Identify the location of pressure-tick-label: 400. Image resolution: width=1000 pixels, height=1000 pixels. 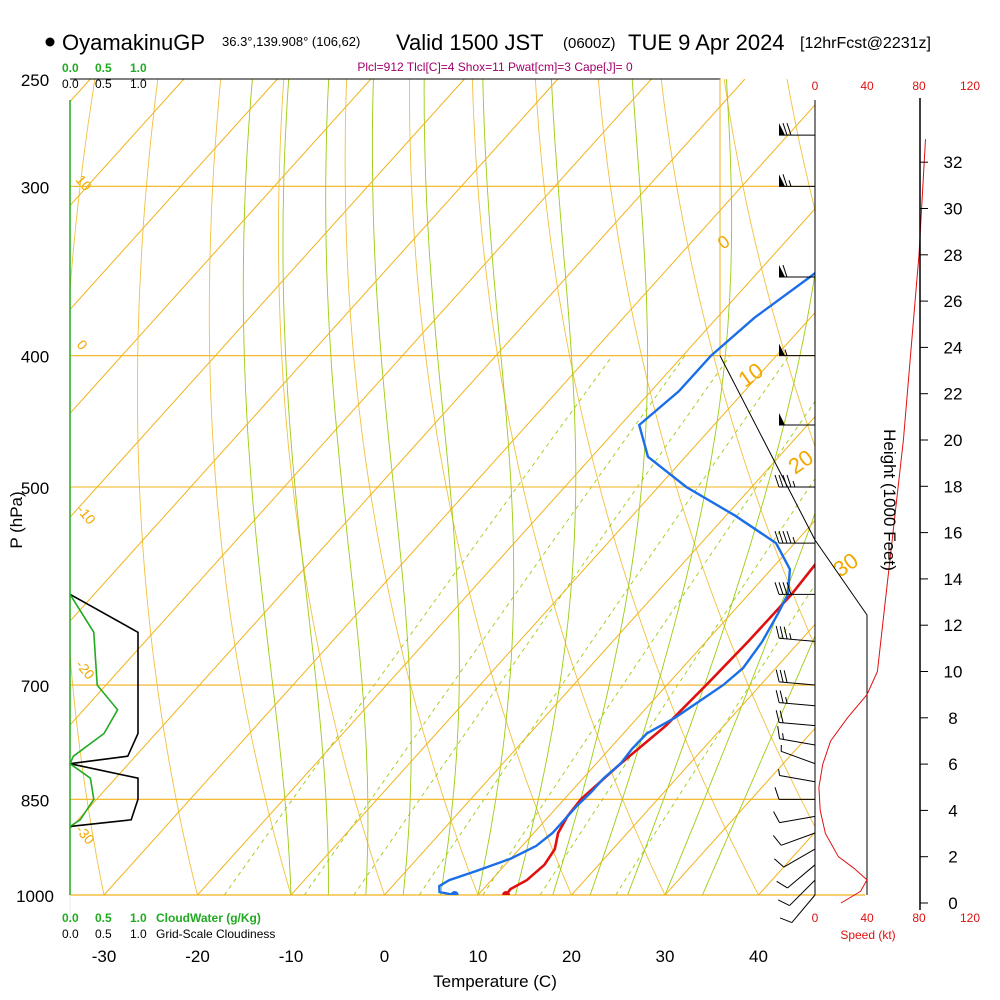
(35, 357).